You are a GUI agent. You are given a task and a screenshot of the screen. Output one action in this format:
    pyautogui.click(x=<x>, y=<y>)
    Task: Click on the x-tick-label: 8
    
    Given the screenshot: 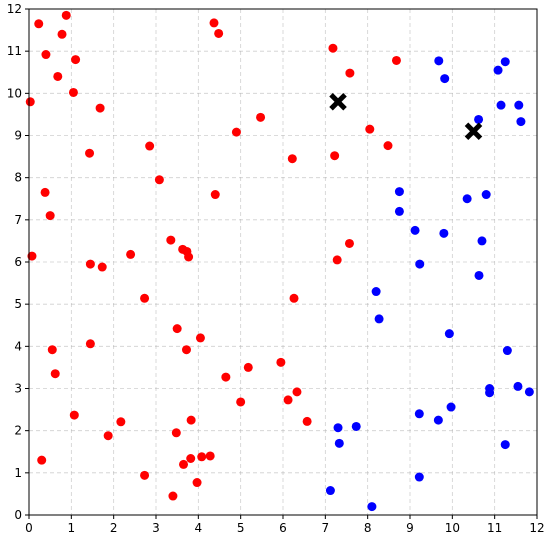 What is the action you would take?
    pyautogui.click(x=368, y=528)
    